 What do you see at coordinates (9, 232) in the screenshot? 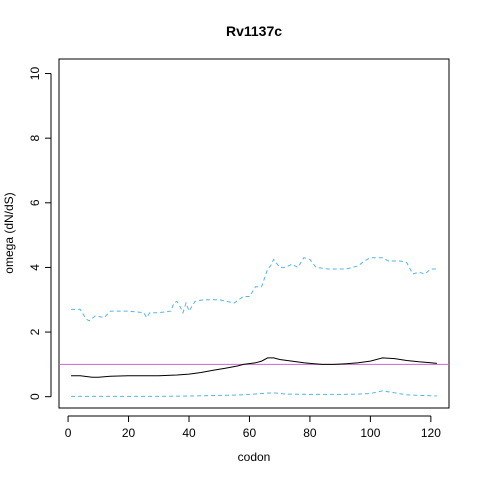
I see `y-axis-label: omega (dN/dS)` at bounding box center [9, 232].